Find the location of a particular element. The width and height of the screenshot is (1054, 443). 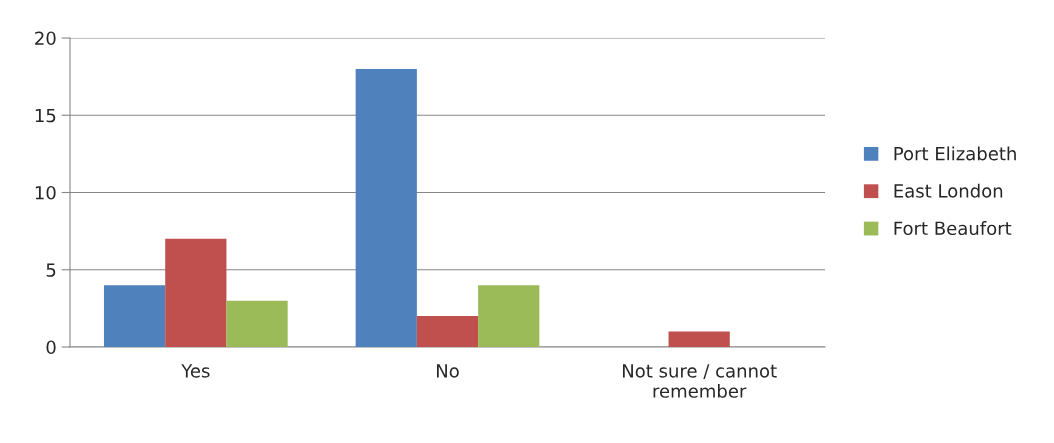

y-tick-label: 15 is located at coordinates (45, 115).